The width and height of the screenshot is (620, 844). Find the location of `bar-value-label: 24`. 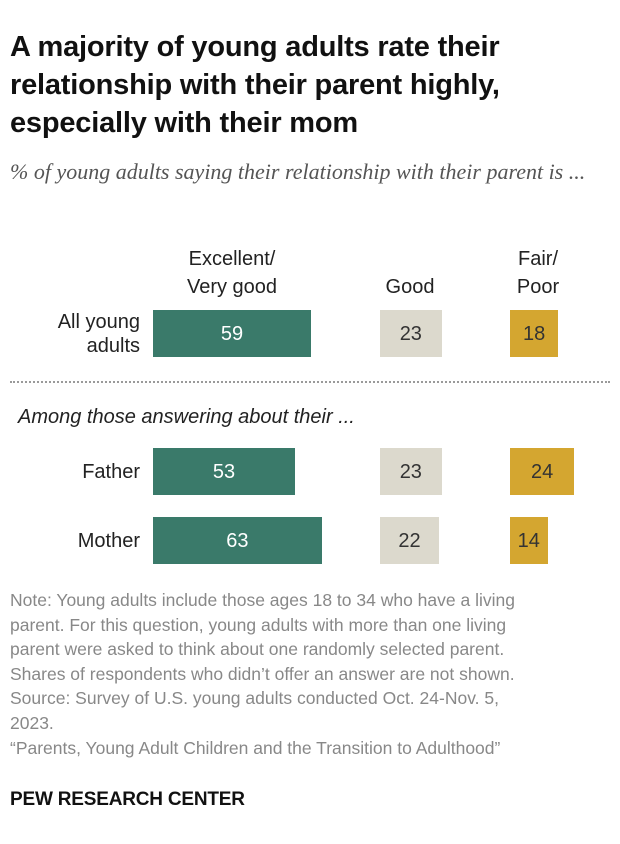

bar-value-label: 24 is located at coordinates (542, 471).